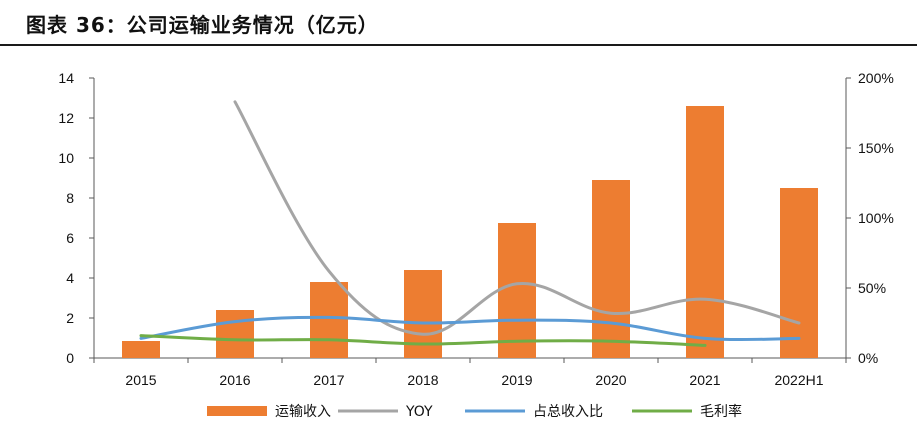 The width and height of the screenshot is (917, 429). What do you see at coordinates (70, 198) in the screenshot?
I see `left-tick-label: 8` at bounding box center [70, 198].